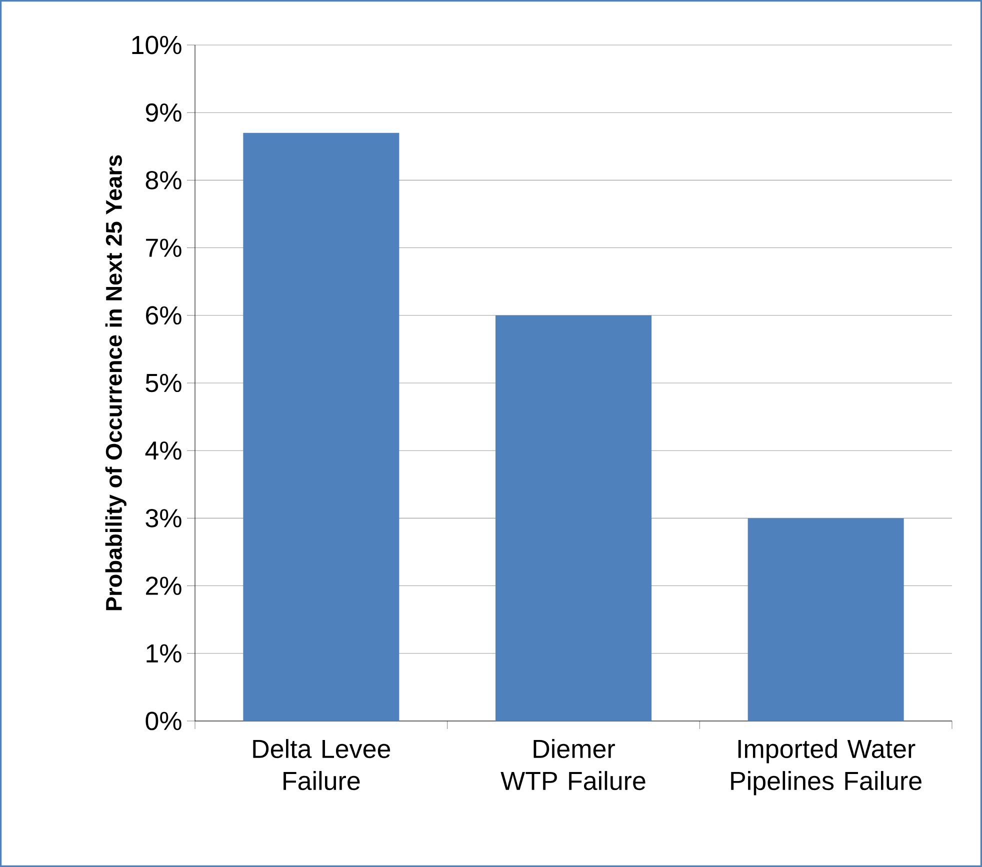 Image resolution: width=982 pixels, height=867 pixels. I want to click on y-tick-label: 4%, so click(163, 451).